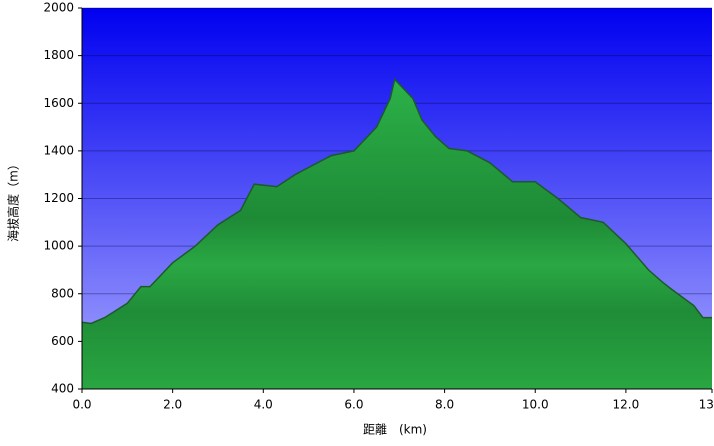 Image resolution: width=714 pixels, height=446 pixels. I want to click on x-tick-label: 4.0, so click(263, 405).